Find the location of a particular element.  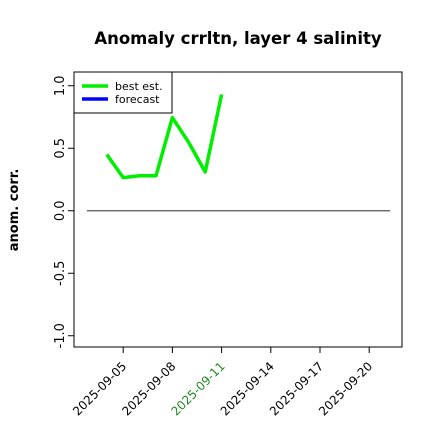

y-tick-label: 0.5 is located at coordinates (60, 148).